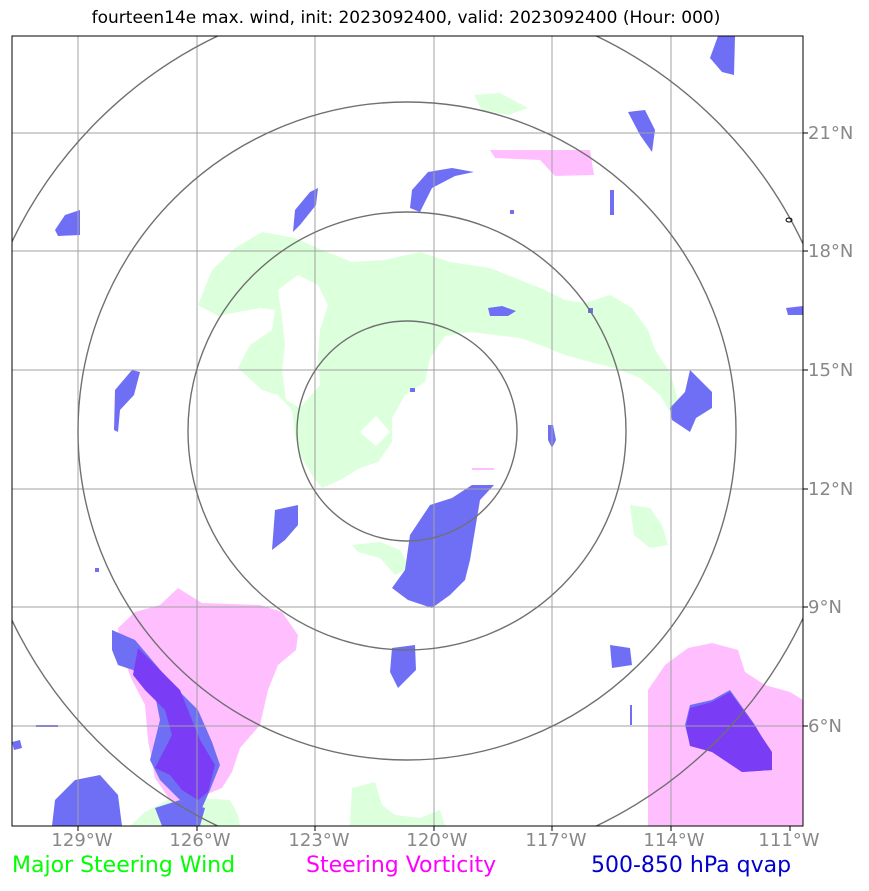 This screenshot has width=869, height=891. What do you see at coordinates (81, 840) in the screenshot?
I see `lon-label: 129°W` at bounding box center [81, 840].